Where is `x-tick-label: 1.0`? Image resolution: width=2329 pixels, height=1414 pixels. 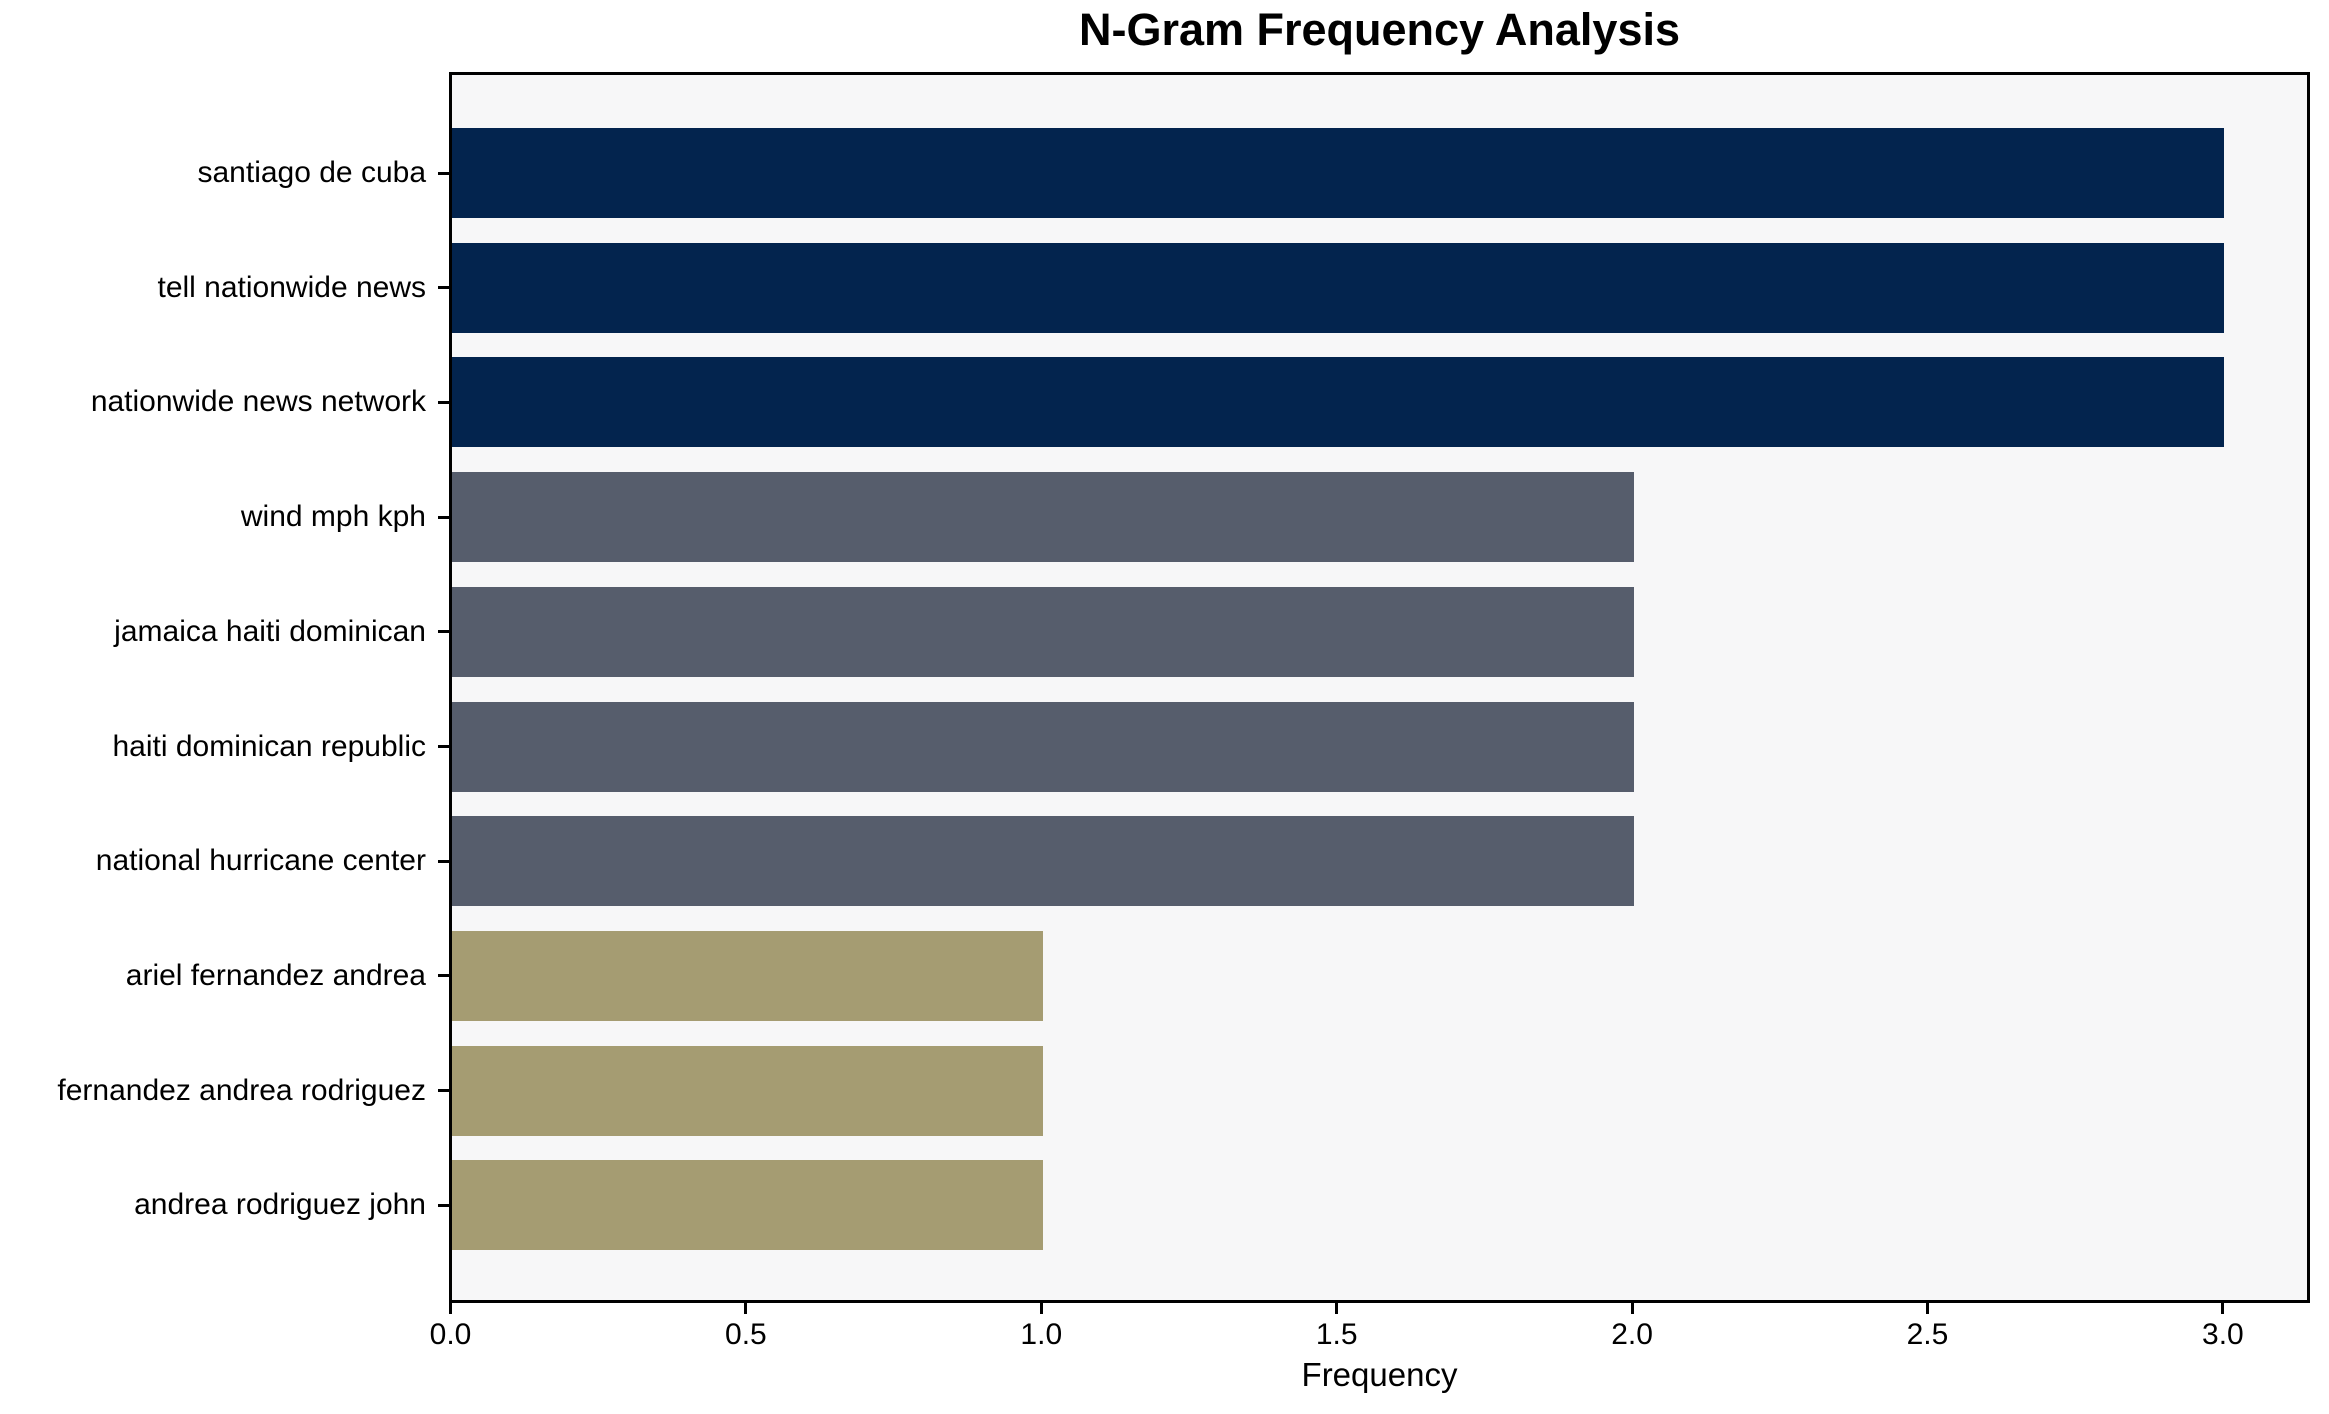 x-tick-label: 1.0 is located at coordinates (1041, 1334).